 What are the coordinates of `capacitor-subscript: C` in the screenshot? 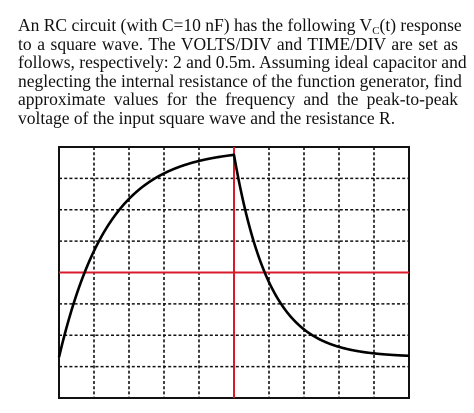 It's located at (376, 31).